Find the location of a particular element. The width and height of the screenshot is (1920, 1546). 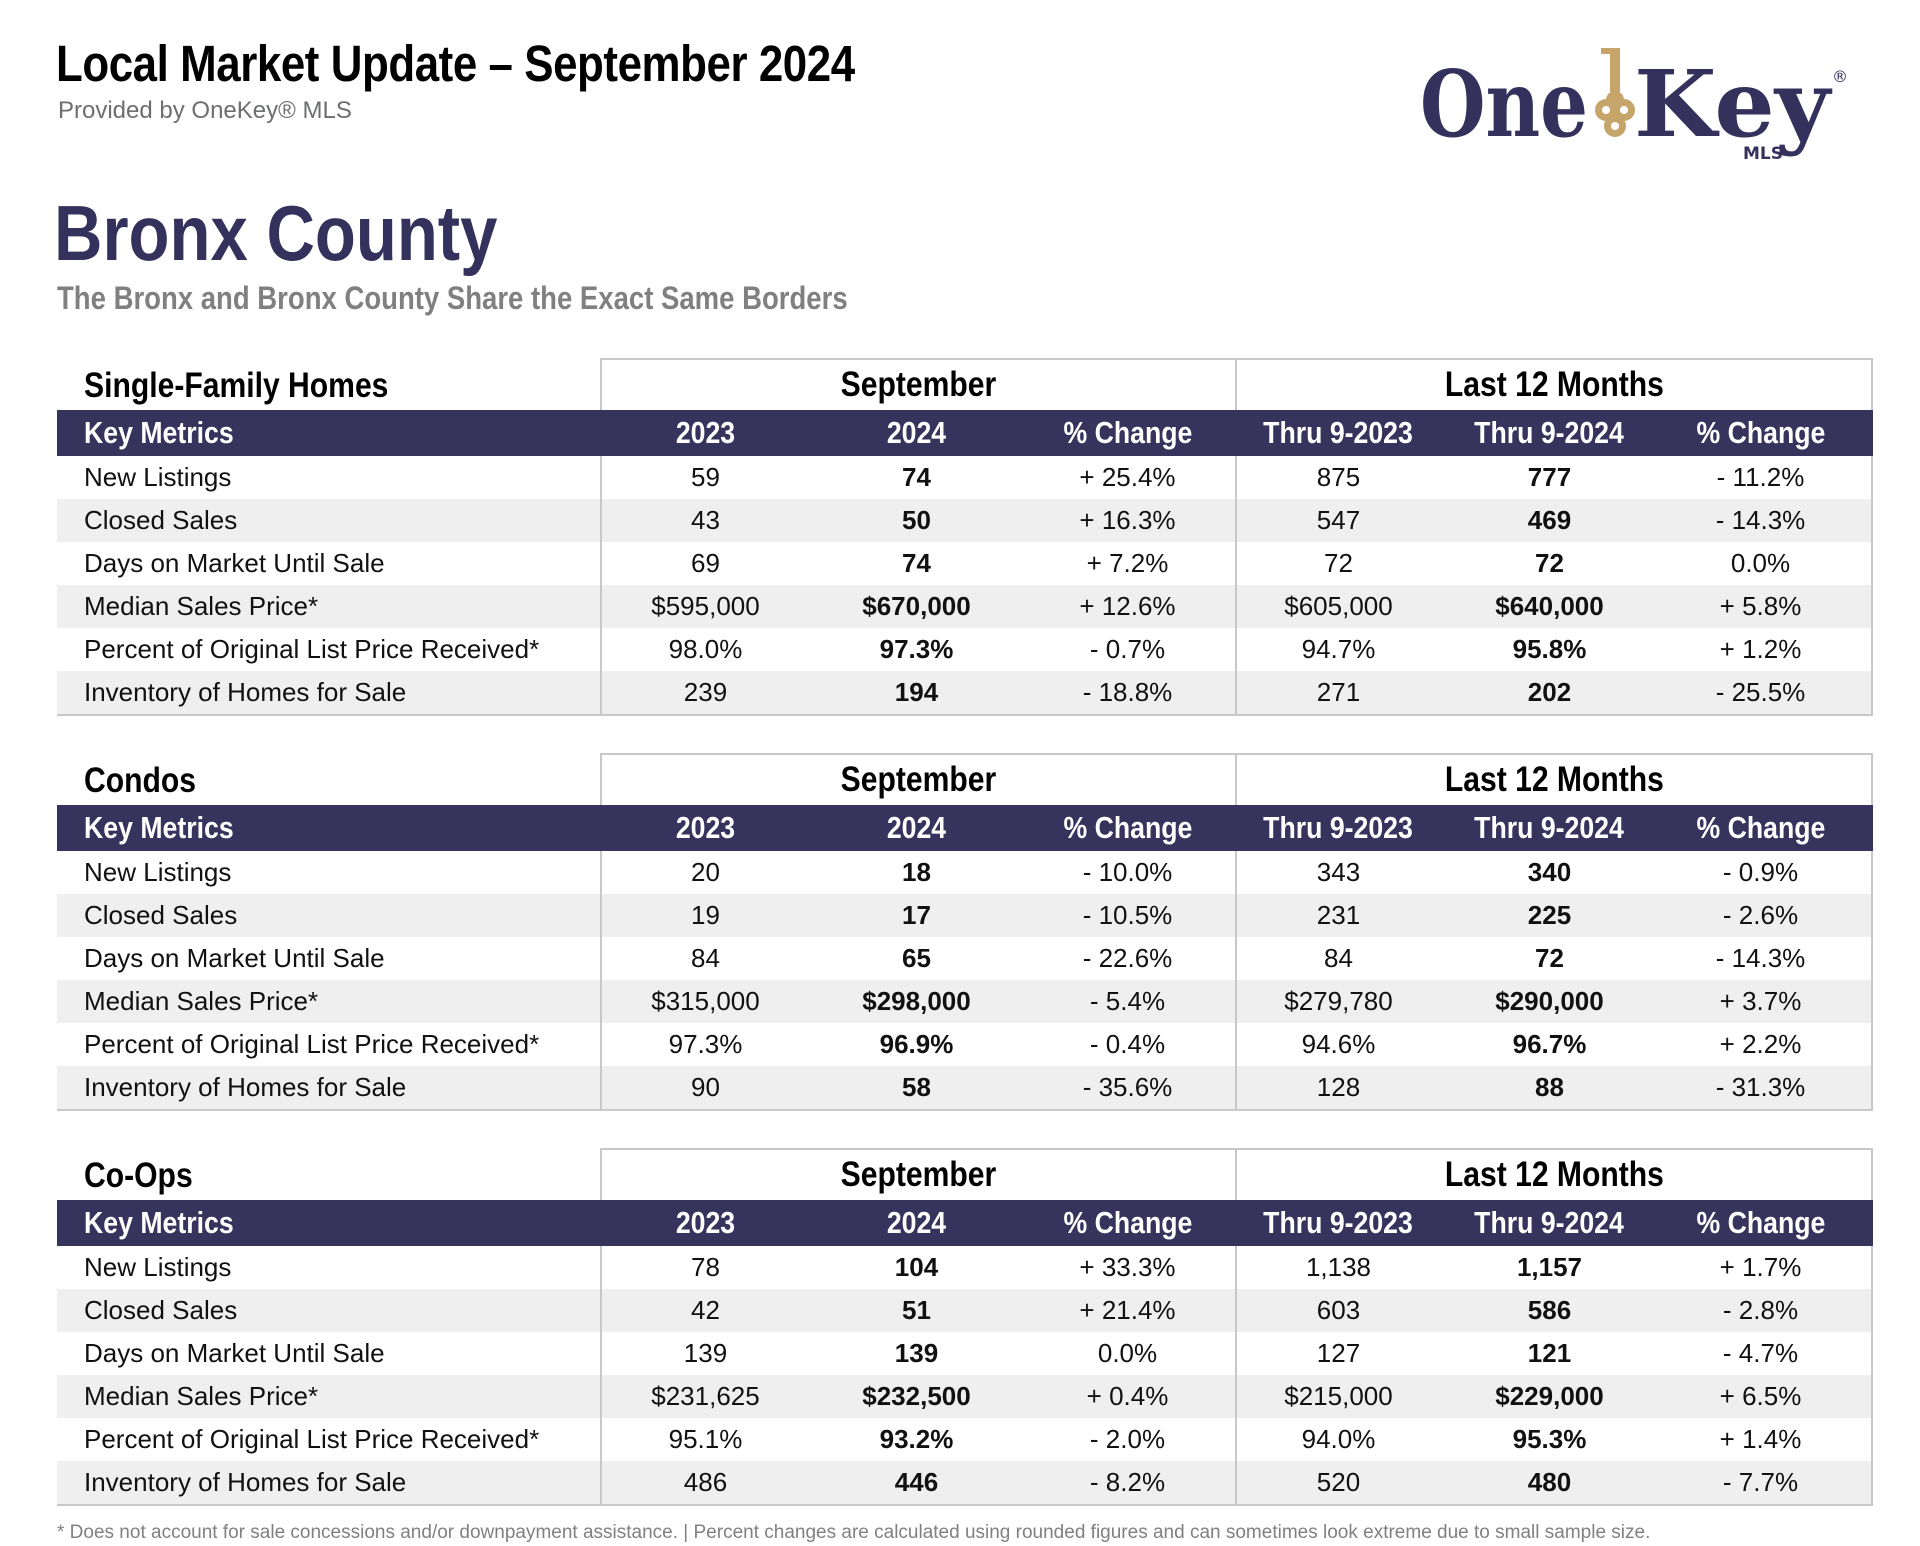

metric-value: 59 is located at coordinates (705, 477).